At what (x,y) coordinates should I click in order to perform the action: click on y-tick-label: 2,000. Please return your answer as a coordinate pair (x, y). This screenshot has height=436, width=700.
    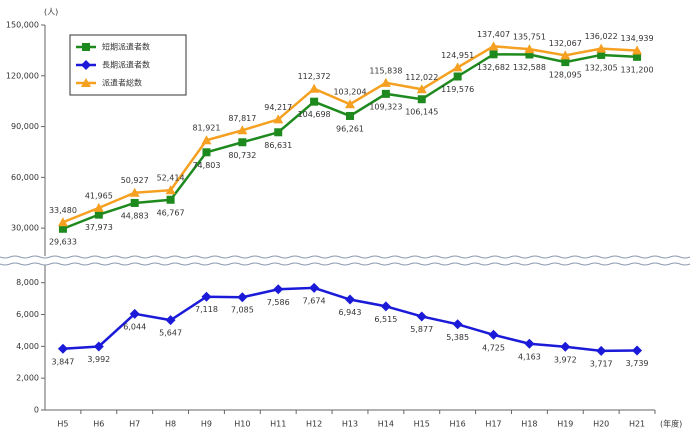
    Looking at the image, I should click on (27, 378).